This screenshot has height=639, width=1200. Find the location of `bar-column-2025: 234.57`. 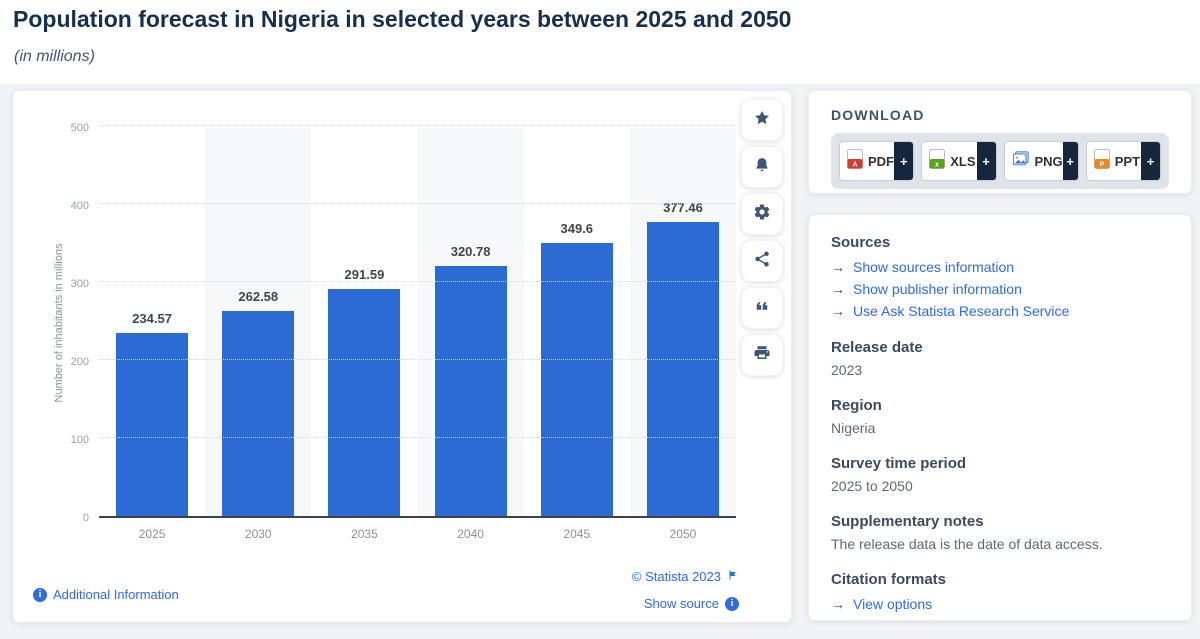

bar-column-2025: 234.57 is located at coordinates (152, 322).